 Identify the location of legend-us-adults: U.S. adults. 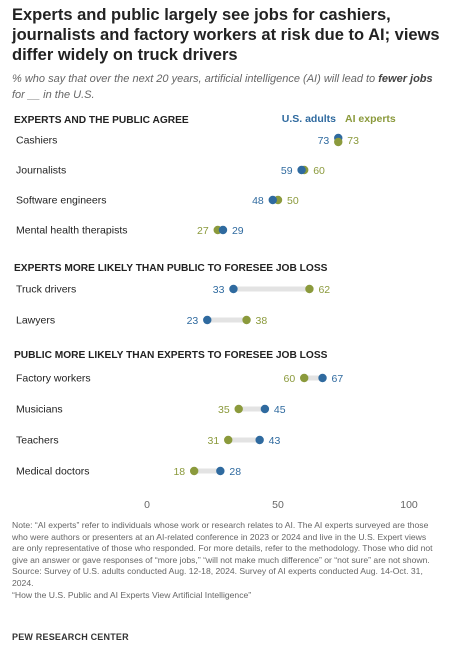
(309, 119).